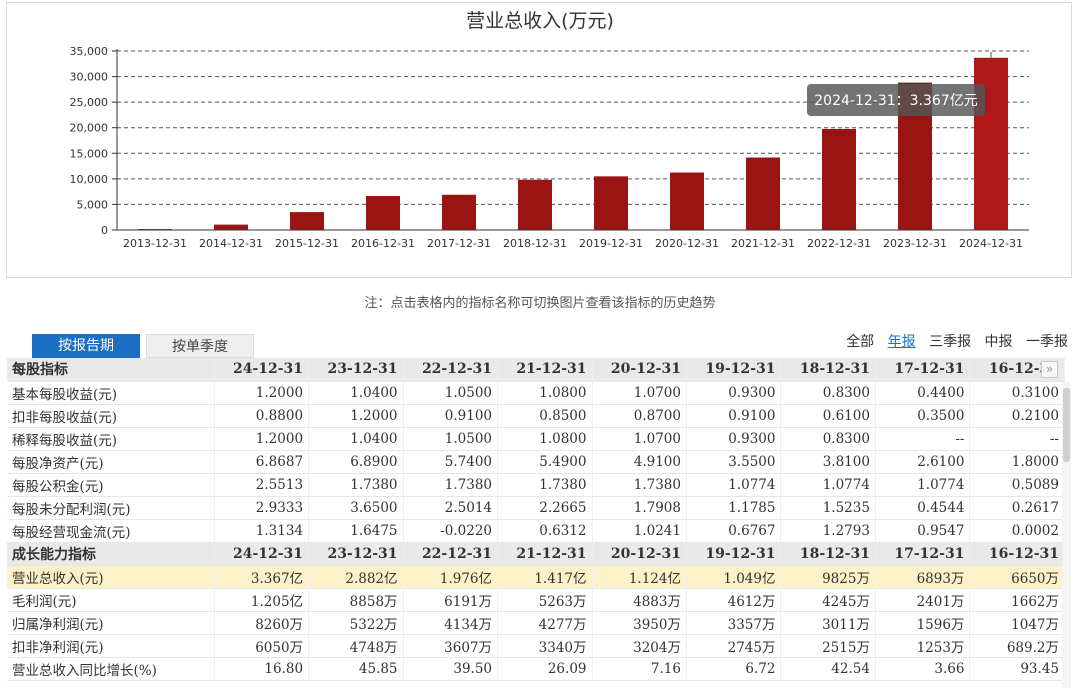  What do you see at coordinates (1017, 669) in the screenshot?
I see `table-cell: 93.45` at bounding box center [1017, 669].